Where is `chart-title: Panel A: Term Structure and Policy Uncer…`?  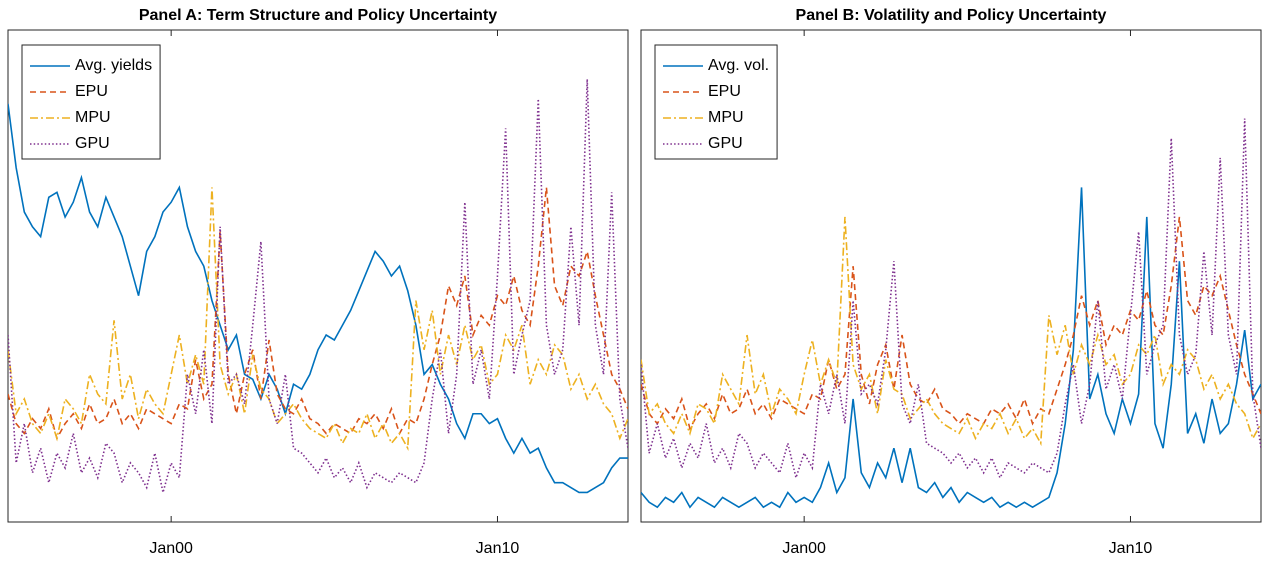 chart-title: Panel A: Term Structure and Policy Uncer… is located at coordinates (318, 15).